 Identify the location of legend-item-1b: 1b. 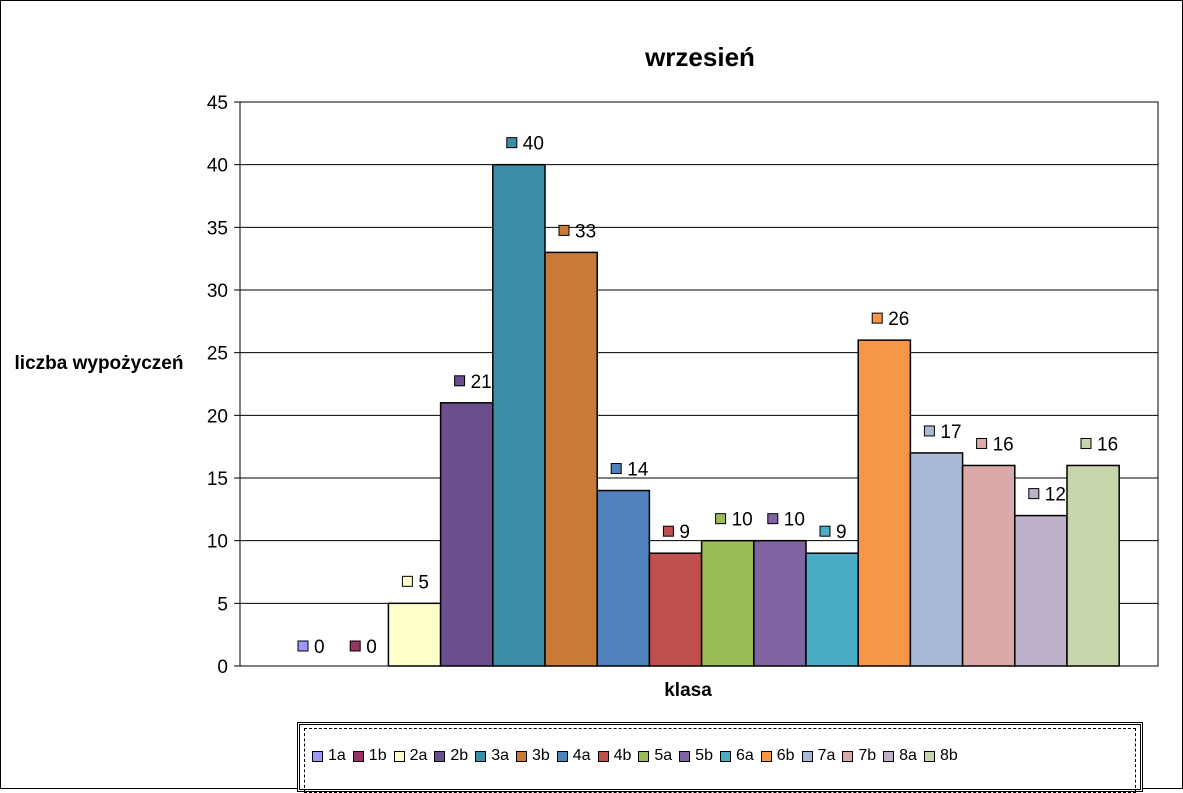
(369, 756).